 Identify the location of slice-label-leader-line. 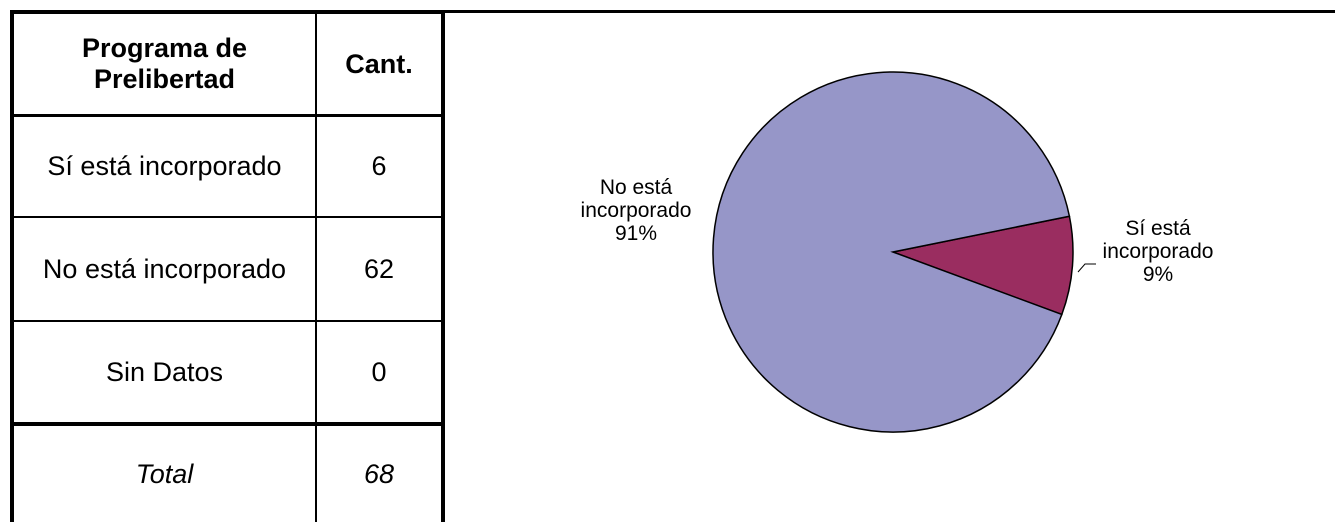
(1086, 268).